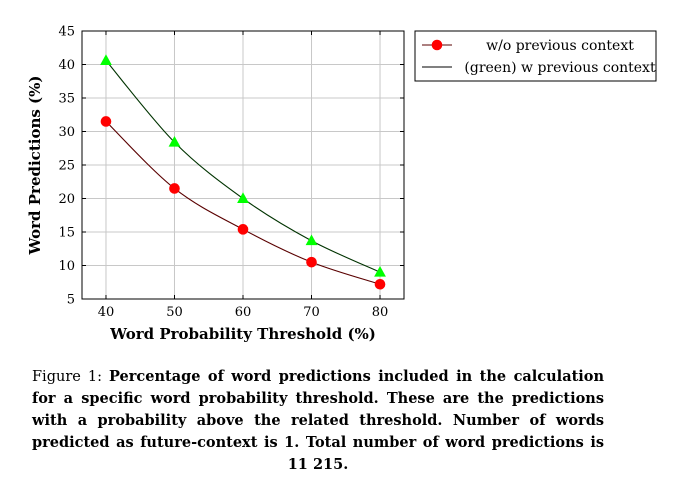 This screenshot has height=477, width=675. What do you see at coordinates (67, 377) in the screenshot?
I see `caption-prefix: Figure 1:` at bounding box center [67, 377].